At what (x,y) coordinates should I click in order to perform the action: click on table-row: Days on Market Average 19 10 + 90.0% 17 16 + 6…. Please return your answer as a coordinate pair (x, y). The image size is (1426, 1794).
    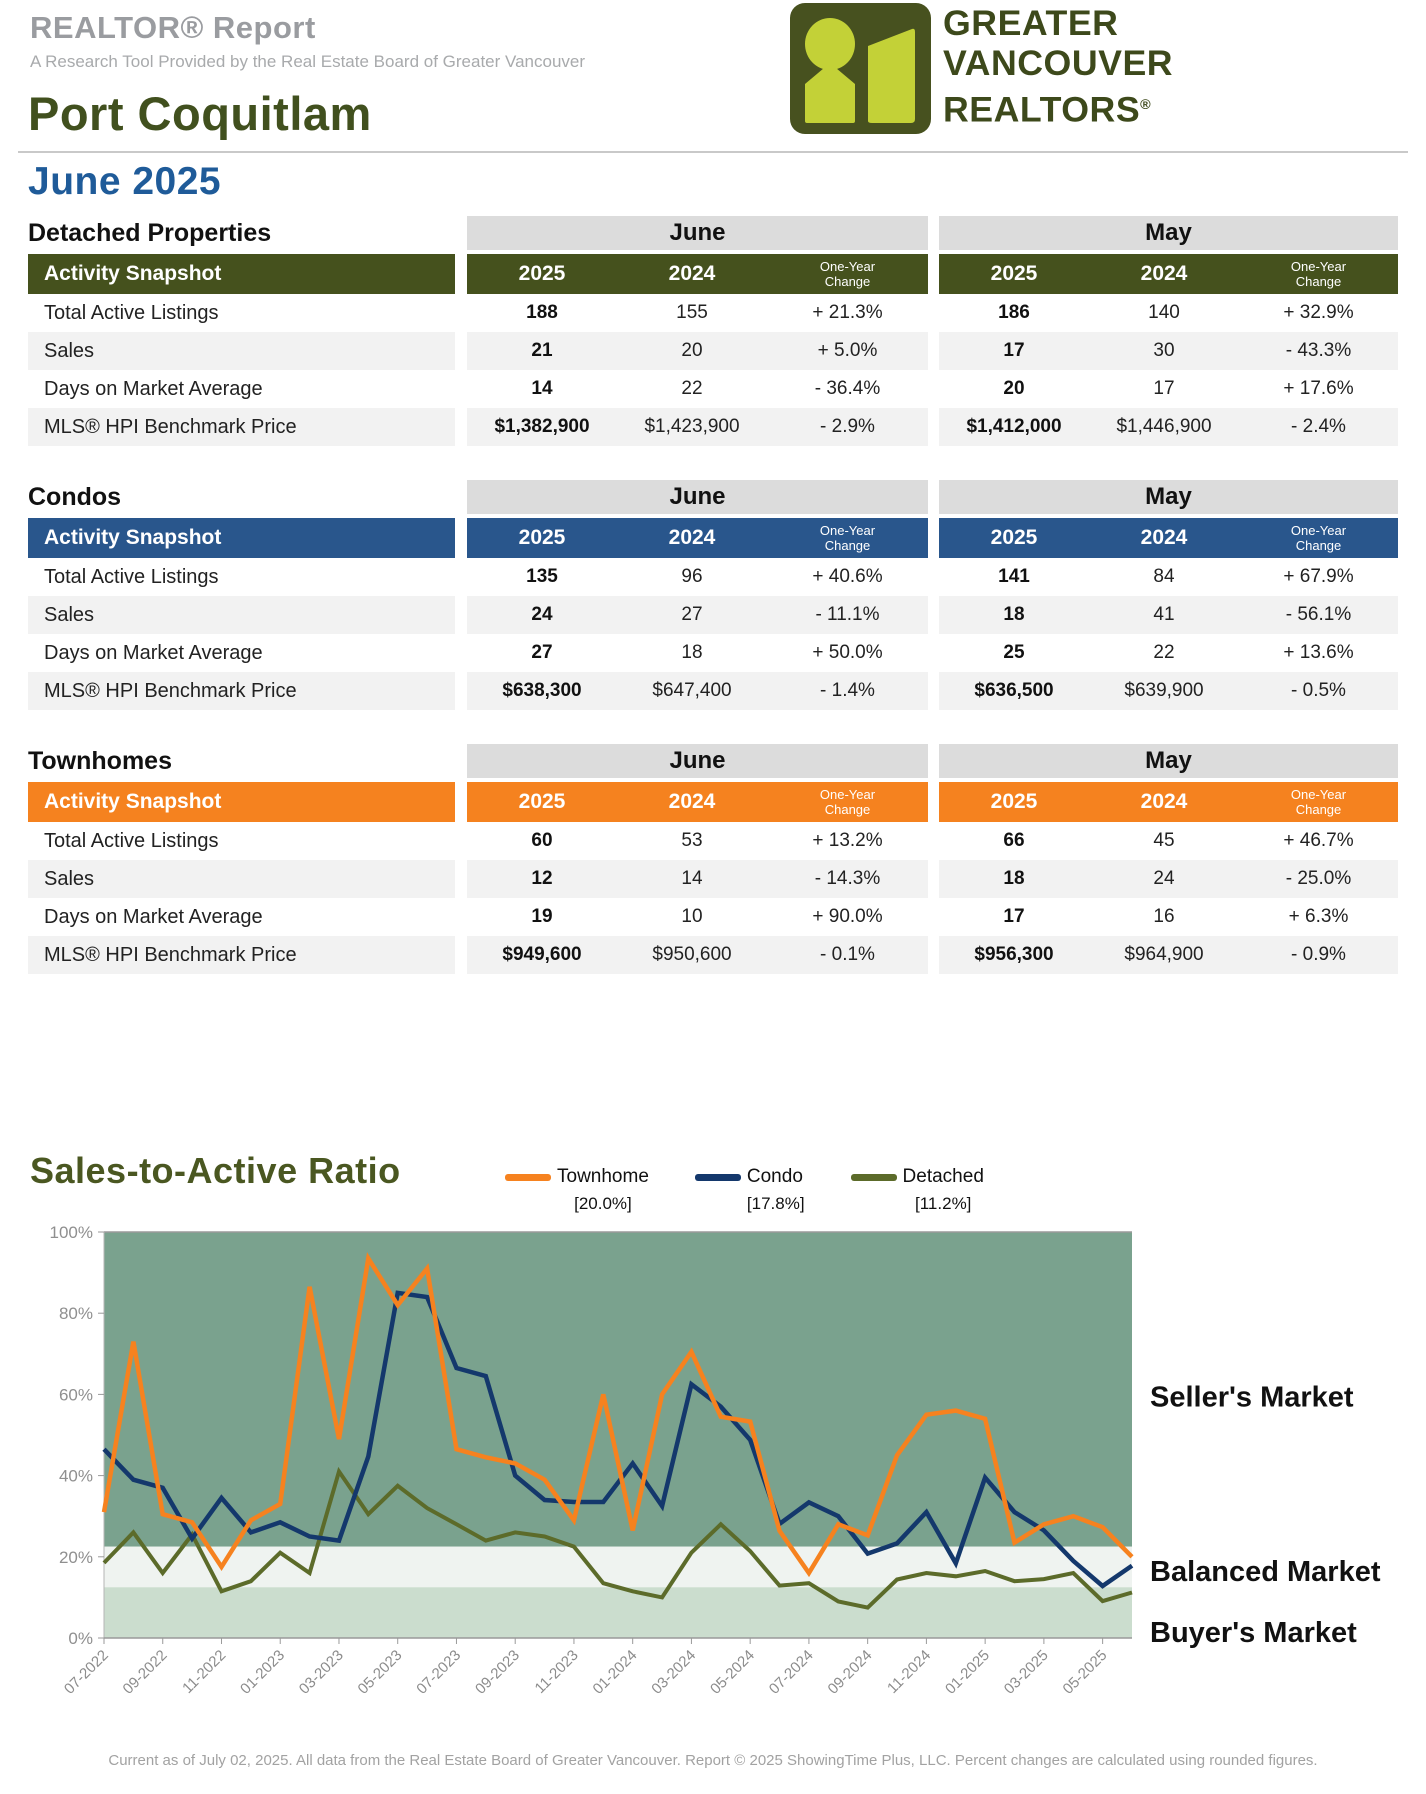
    Looking at the image, I should click on (713, 917).